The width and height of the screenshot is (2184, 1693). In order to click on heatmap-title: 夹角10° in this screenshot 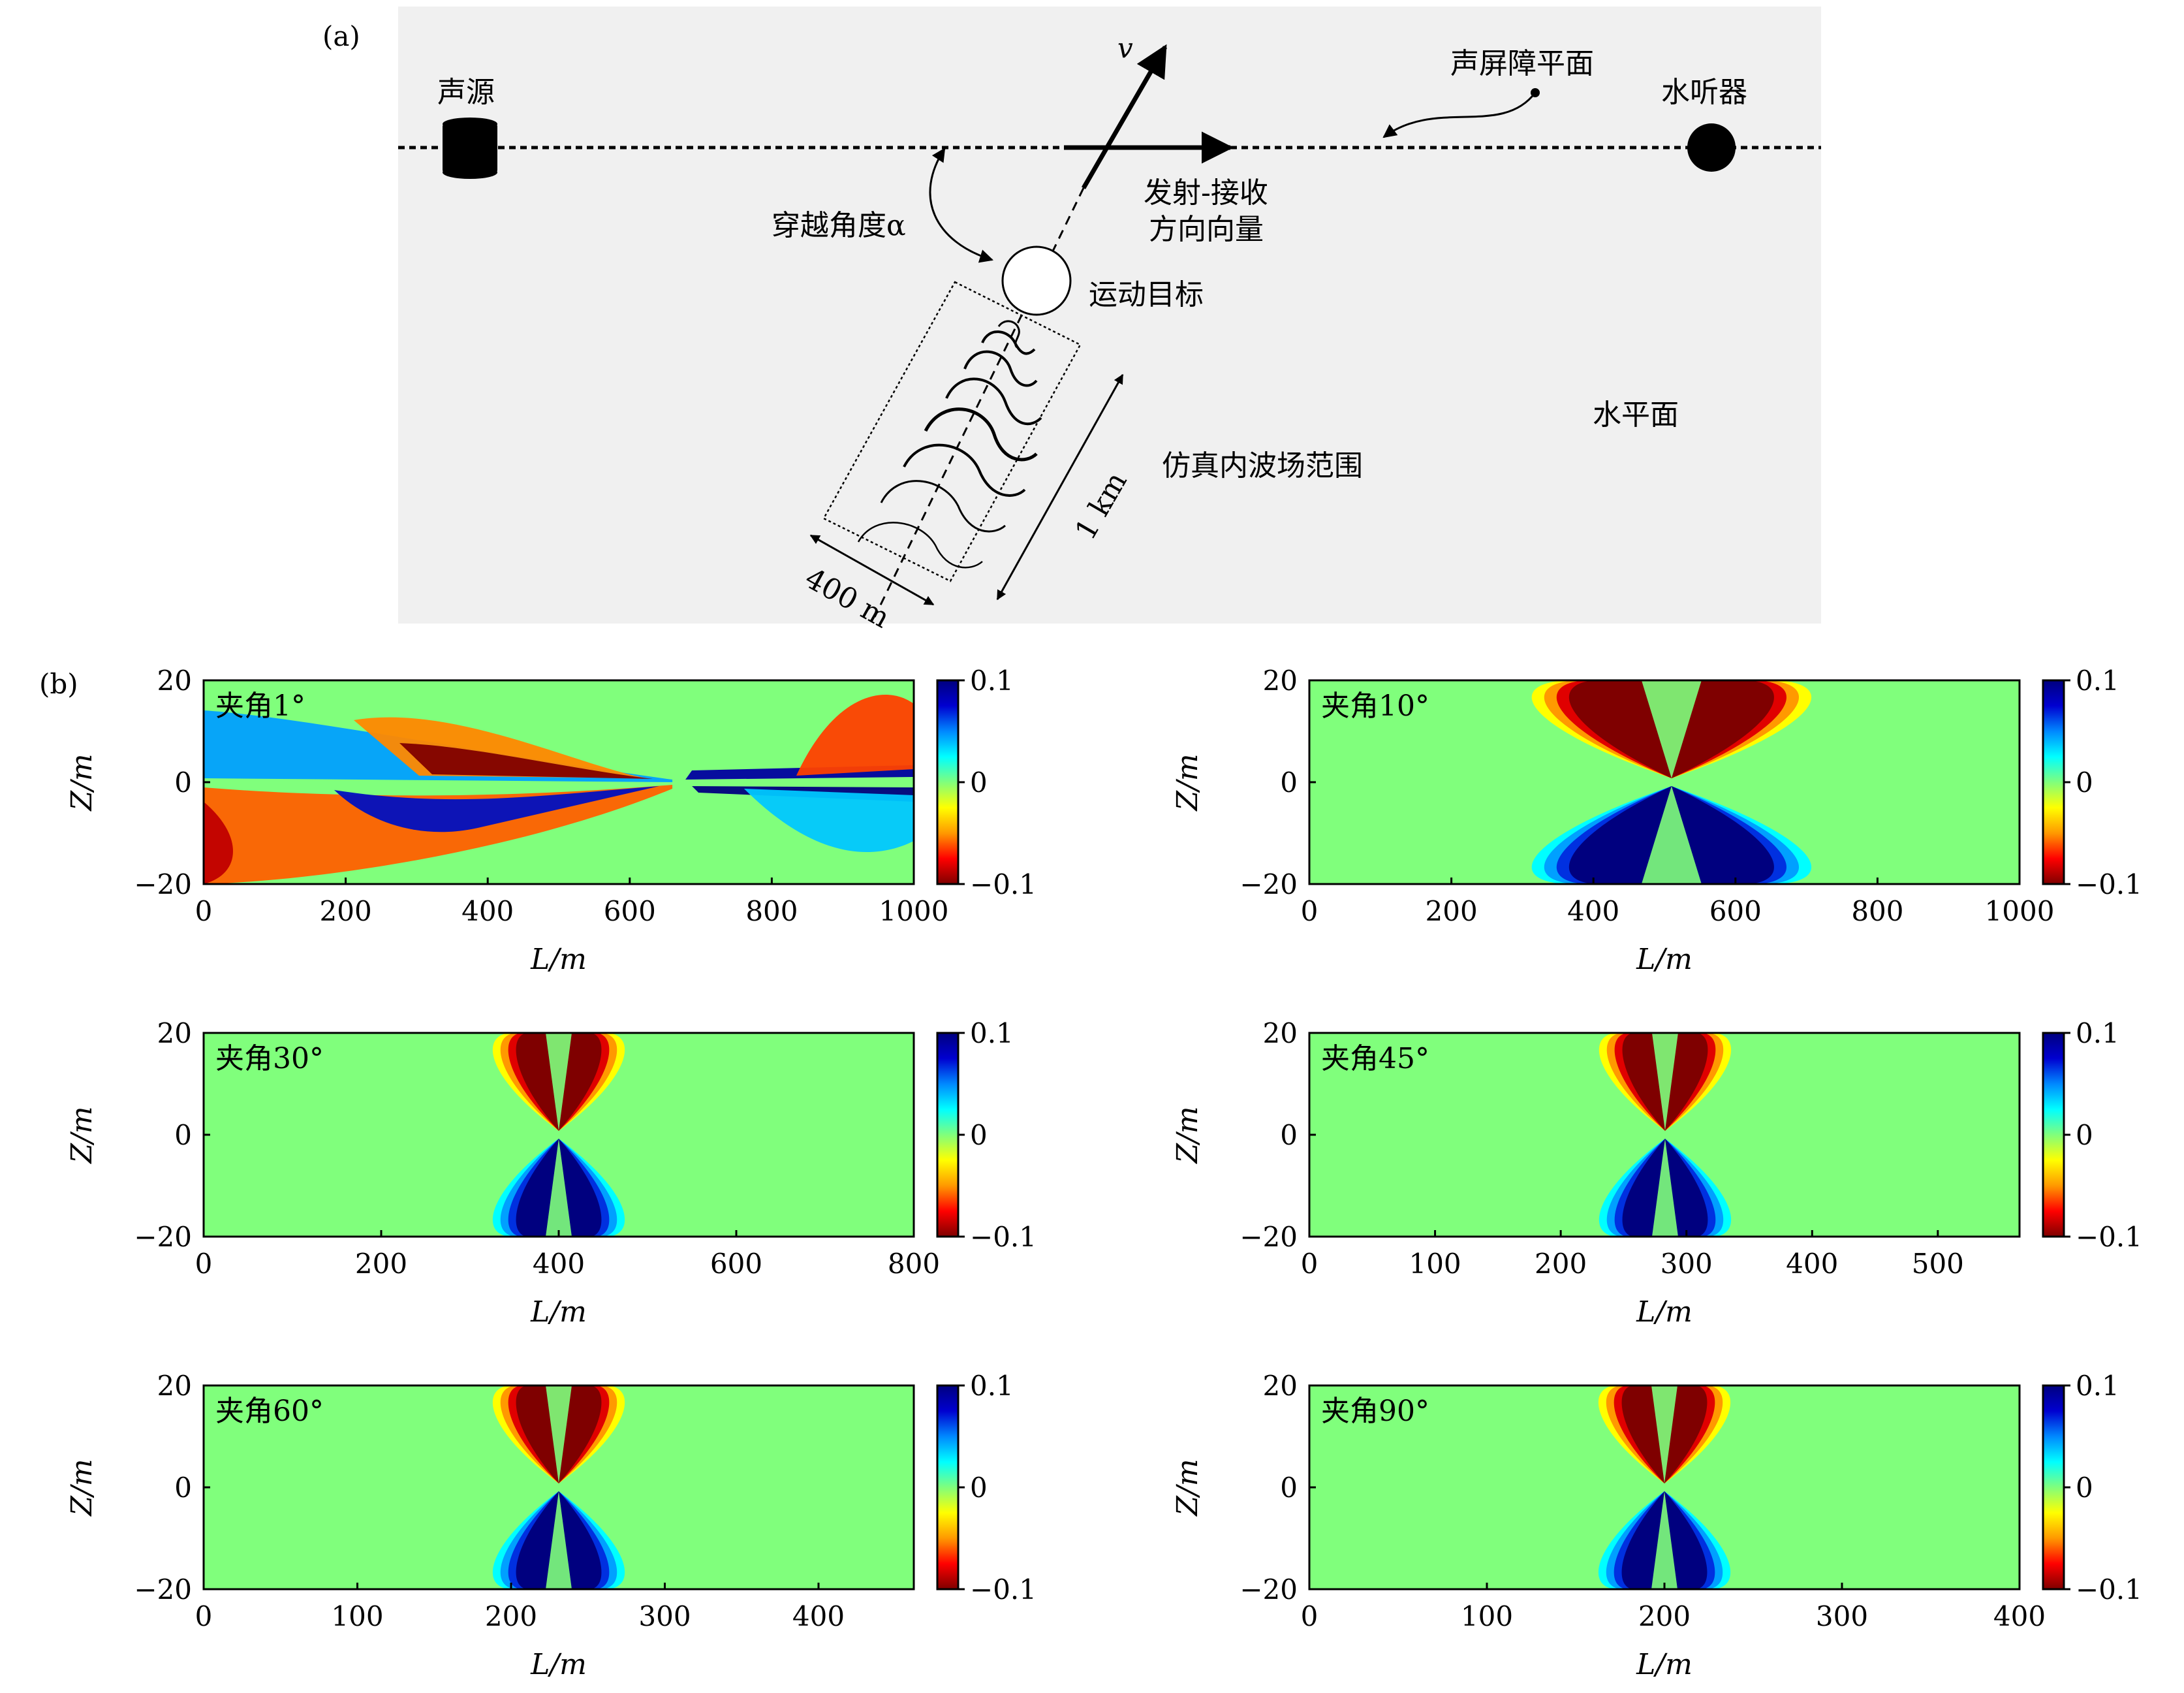, I will do `click(1375, 706)`.